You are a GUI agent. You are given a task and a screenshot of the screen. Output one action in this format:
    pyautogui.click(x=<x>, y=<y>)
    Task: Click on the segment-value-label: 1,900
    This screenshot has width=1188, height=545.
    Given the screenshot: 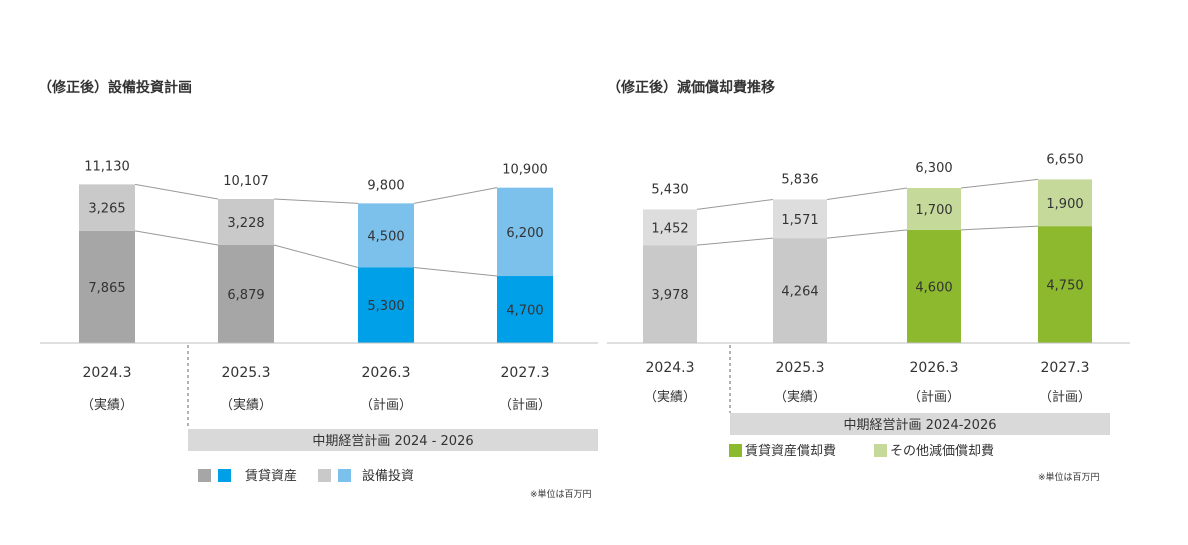 What is the action you would take?
    pyautogui.click(x=1064, y=204)
    